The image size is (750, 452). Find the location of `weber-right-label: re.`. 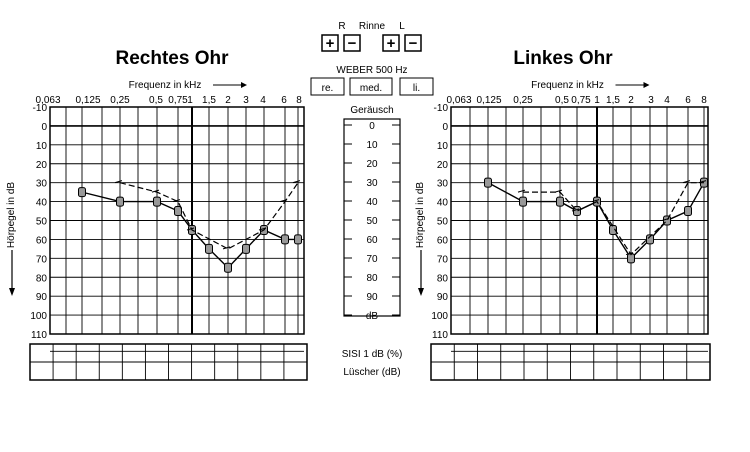

weber-right-label: re. is located at coordinates (328, 88).